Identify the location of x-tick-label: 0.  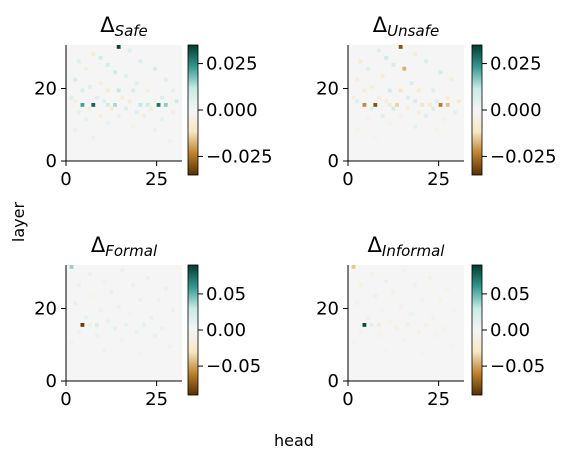
(65, 399).